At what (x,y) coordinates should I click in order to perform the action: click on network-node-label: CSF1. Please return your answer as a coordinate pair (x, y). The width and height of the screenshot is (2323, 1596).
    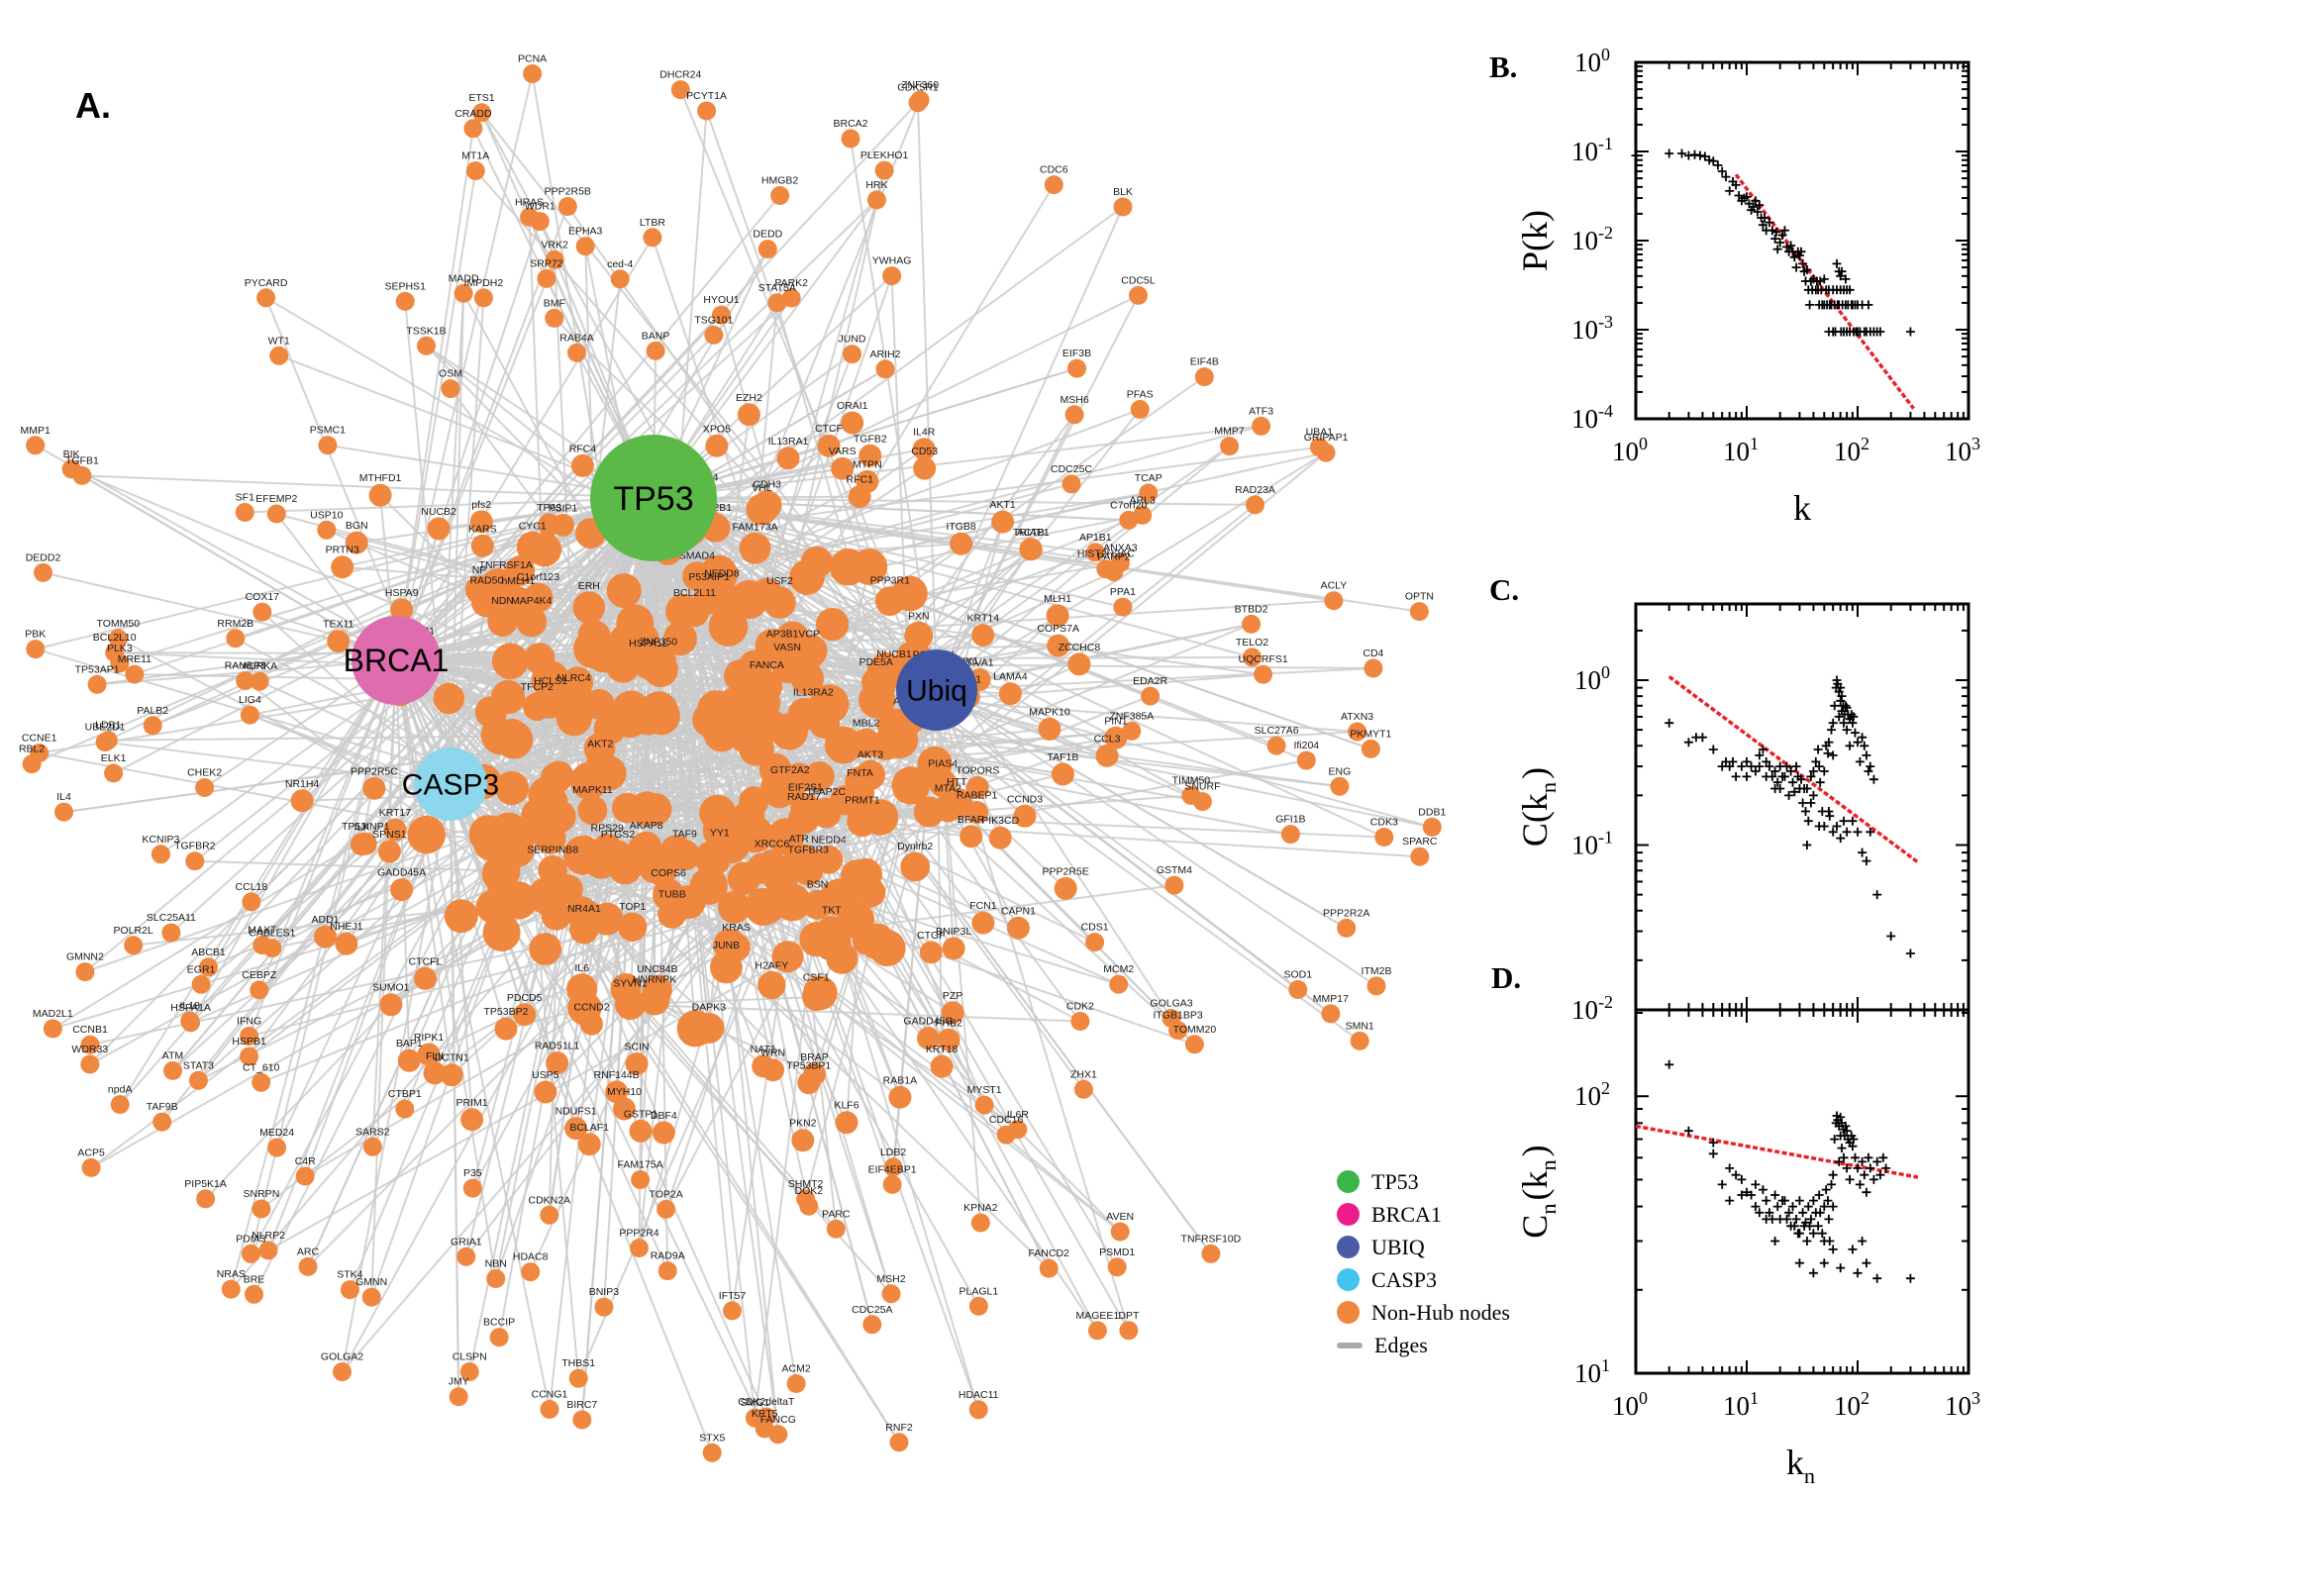
    Looking at the image, I should click on (816, 977).